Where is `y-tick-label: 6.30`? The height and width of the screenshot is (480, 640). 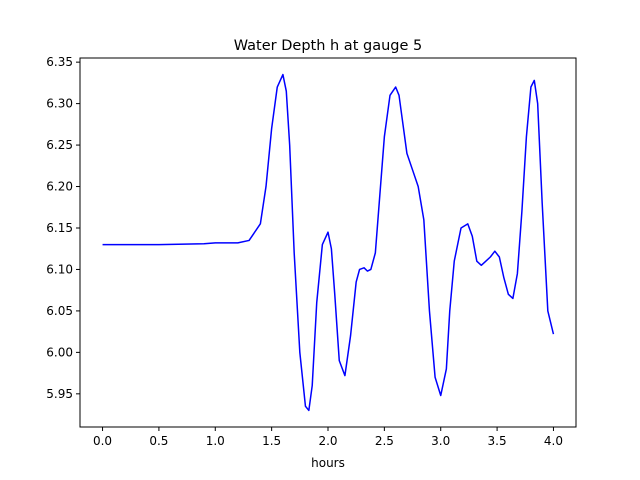 y-tick-label: 6.30 is located at coordinates (59, 104).